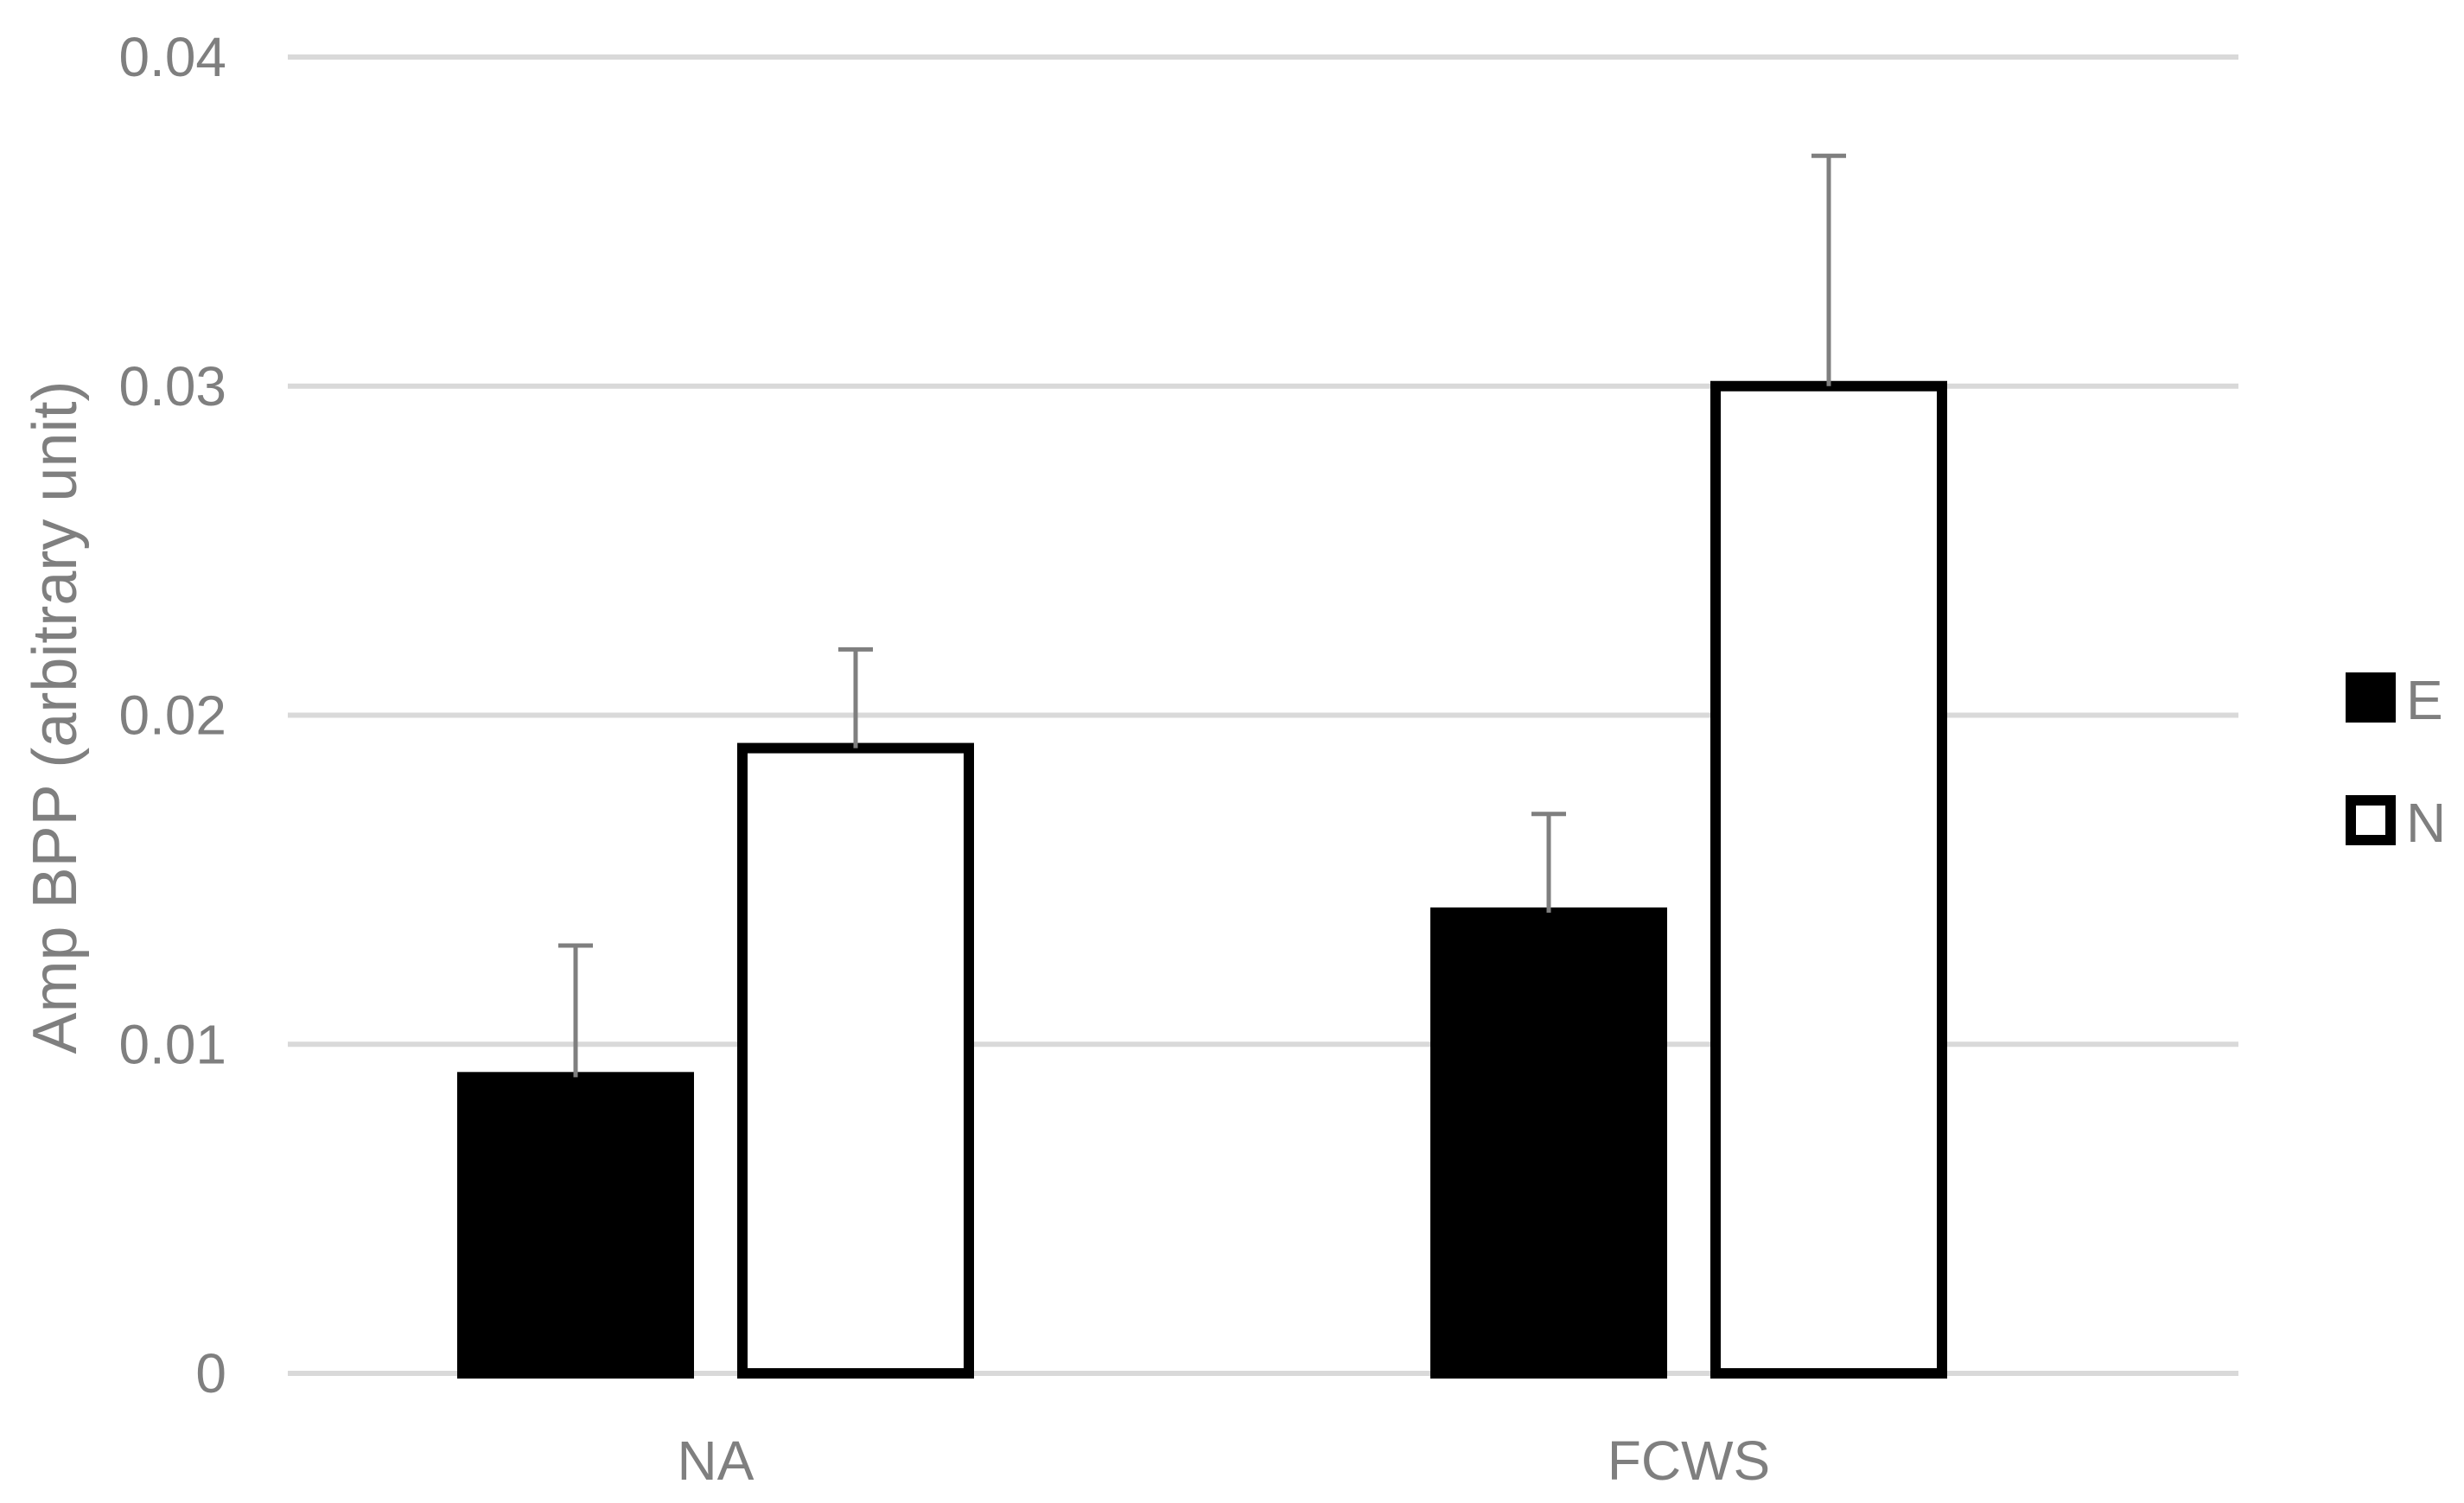  What do you see at coordinates (55, 717) in the screenshot?
I see `y-axis-title: Amp BPP (arbitrary unit)` at bounding box center [55, 717].